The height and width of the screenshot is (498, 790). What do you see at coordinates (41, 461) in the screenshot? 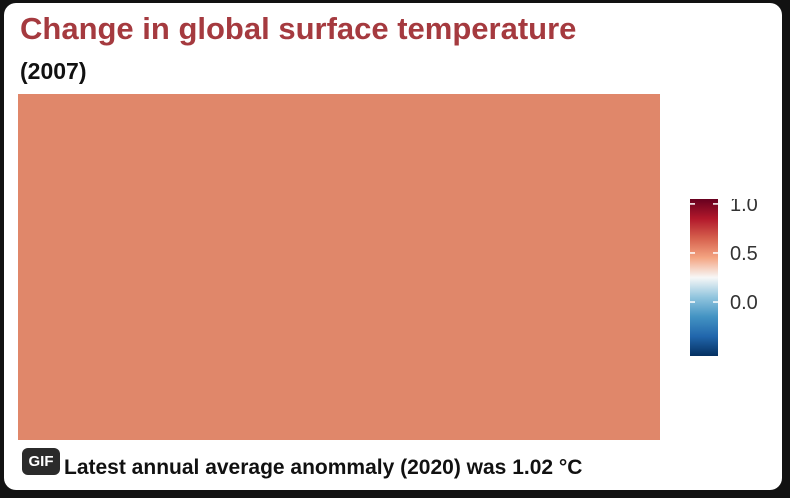
I see `gif-badge: GIF` at bounding box center [41, 461].